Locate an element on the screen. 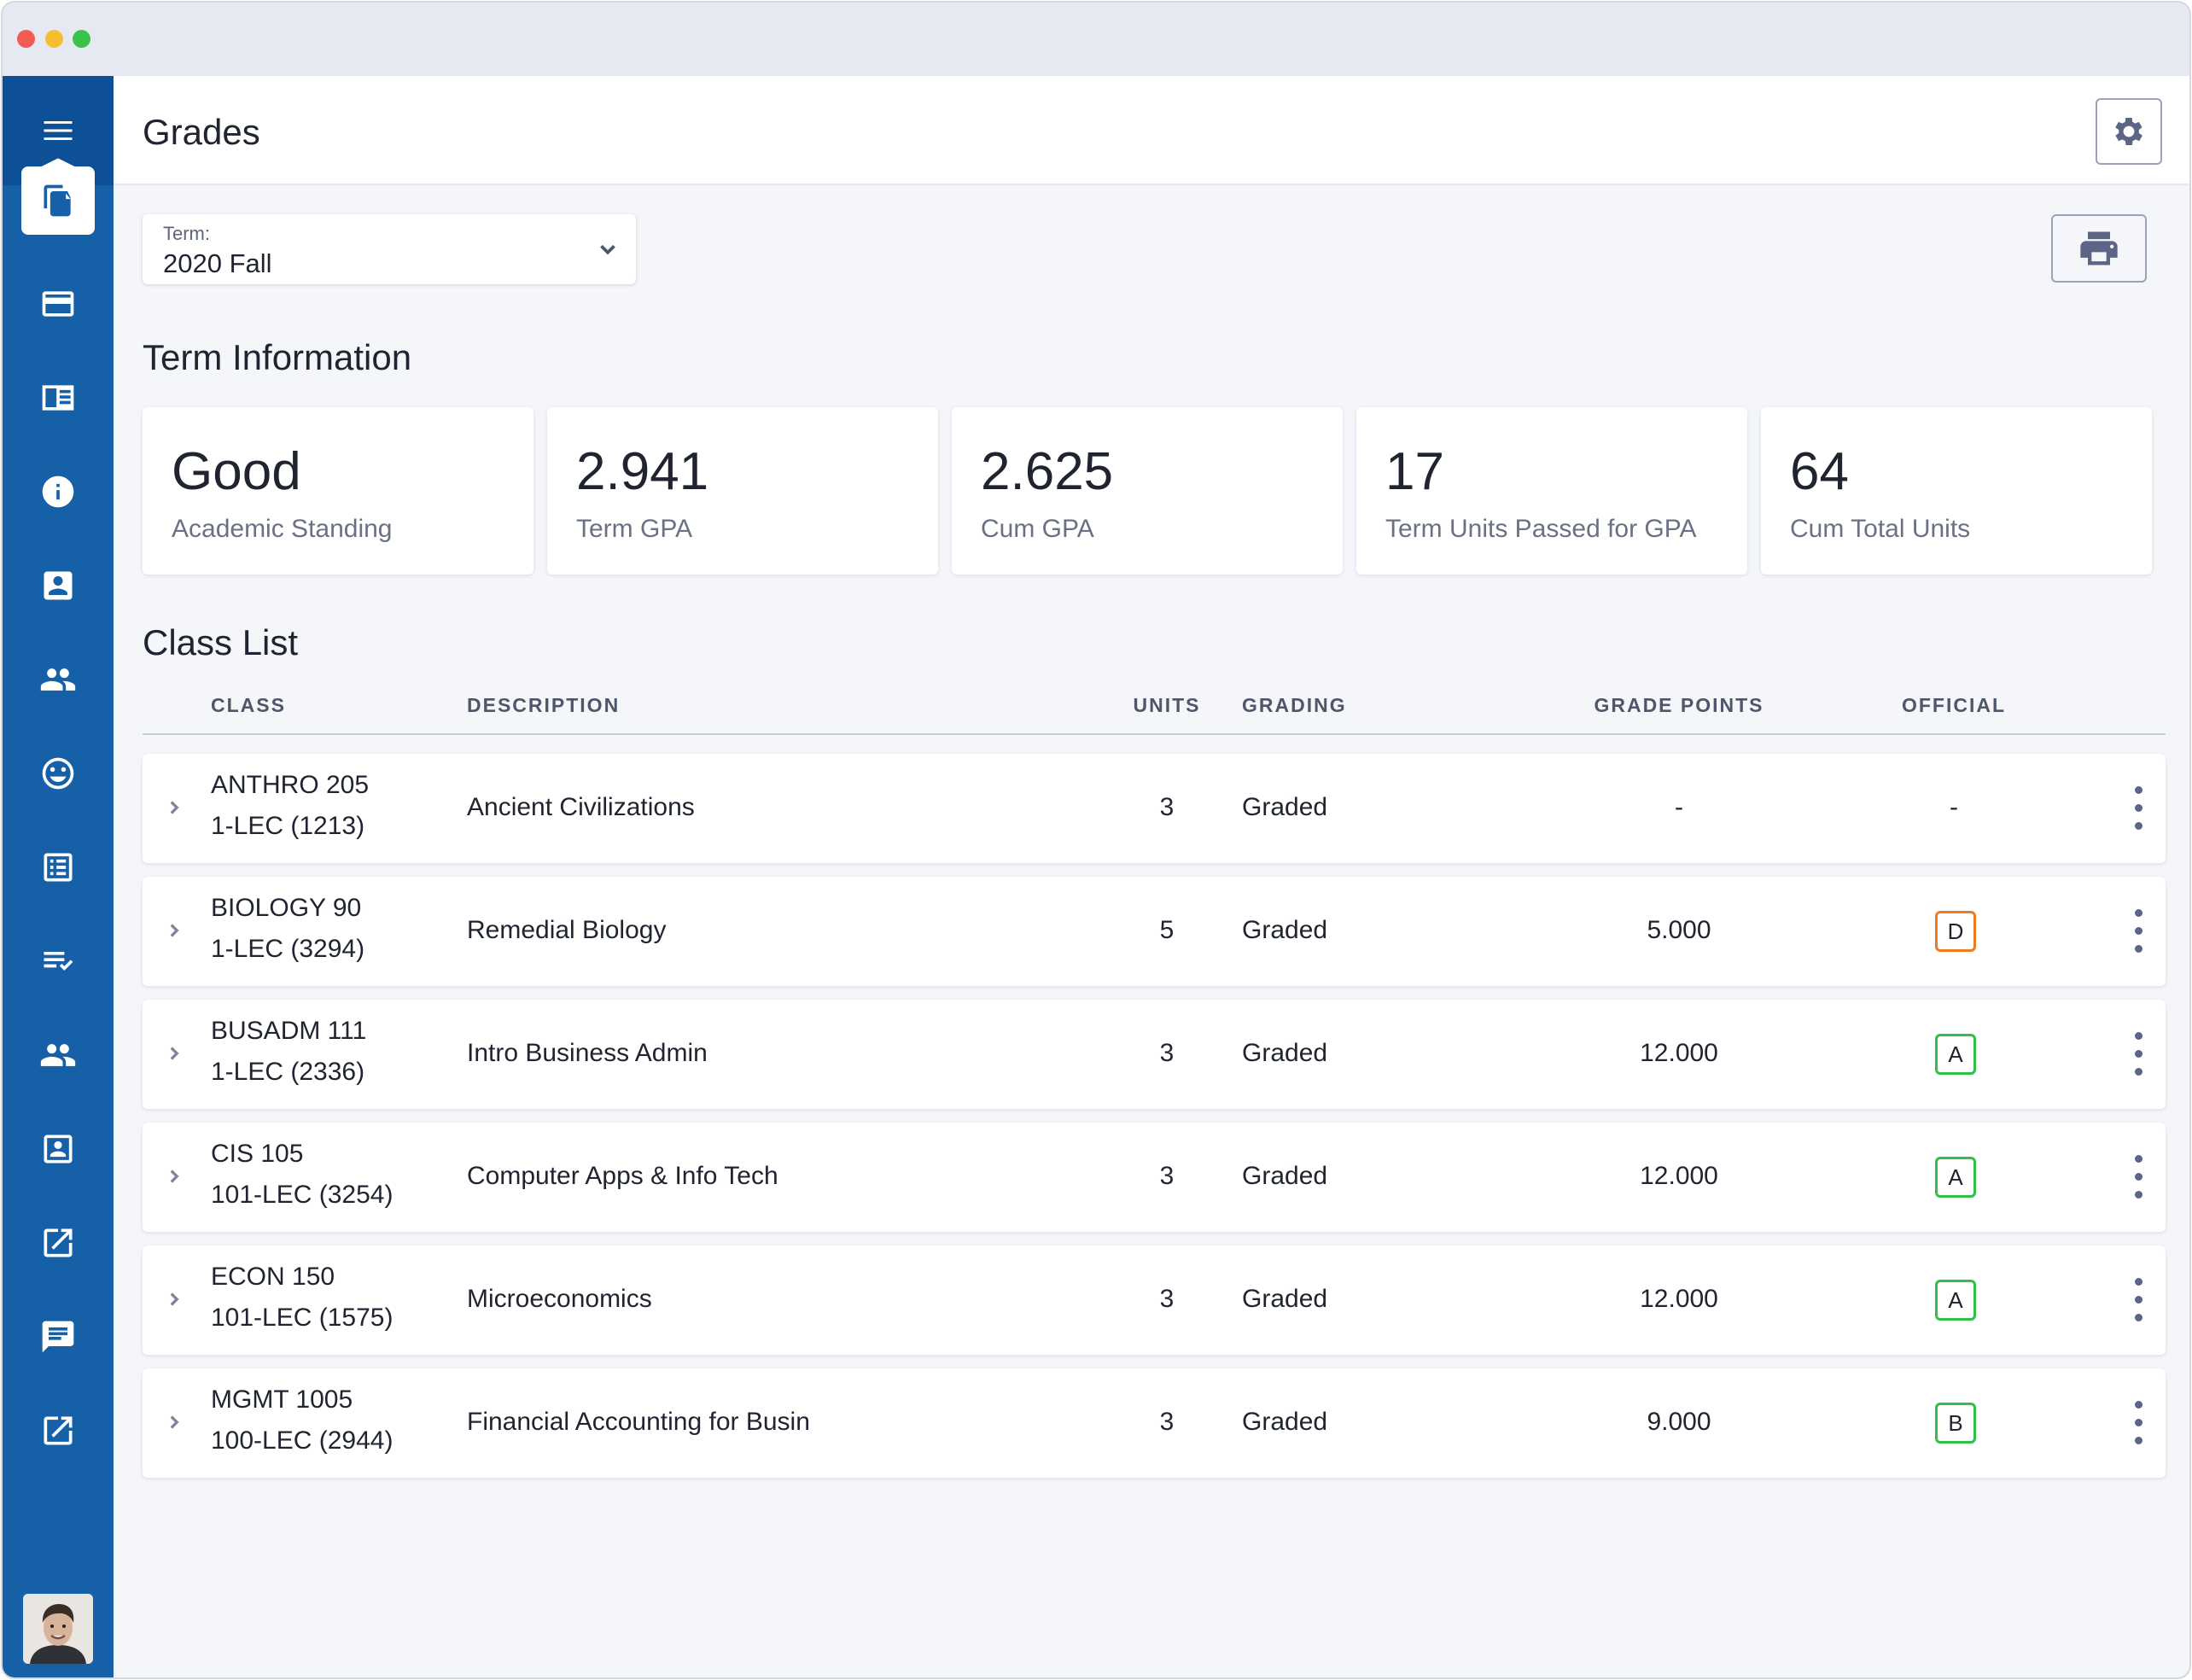  column-header-class: CLASS is located at coordinates (248, 705).